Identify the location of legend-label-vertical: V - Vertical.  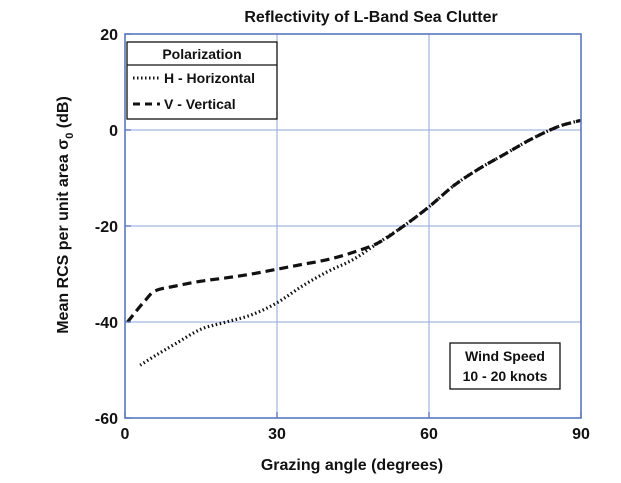
(200, 104).